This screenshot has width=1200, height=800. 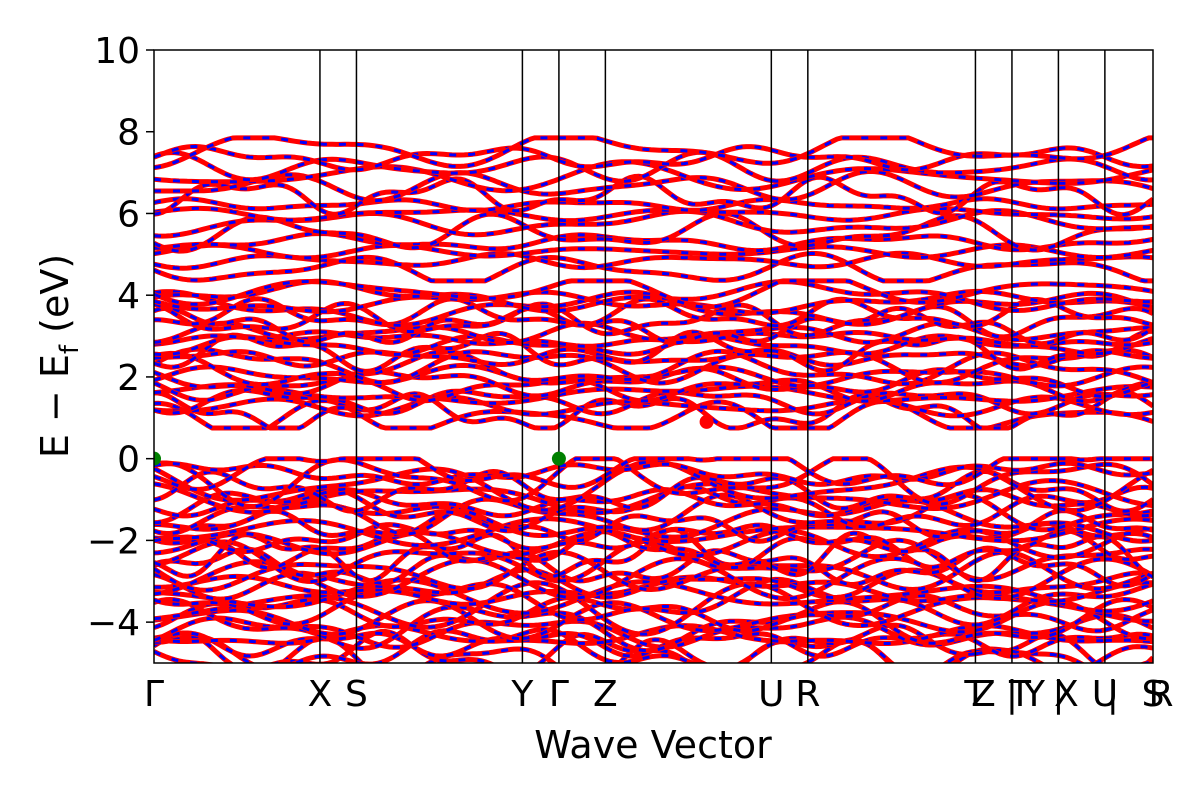 What do you see at coordinates (128, 214) in the screenshot?
I see `y-tick-label: 6` at bounding box center [128, 214].